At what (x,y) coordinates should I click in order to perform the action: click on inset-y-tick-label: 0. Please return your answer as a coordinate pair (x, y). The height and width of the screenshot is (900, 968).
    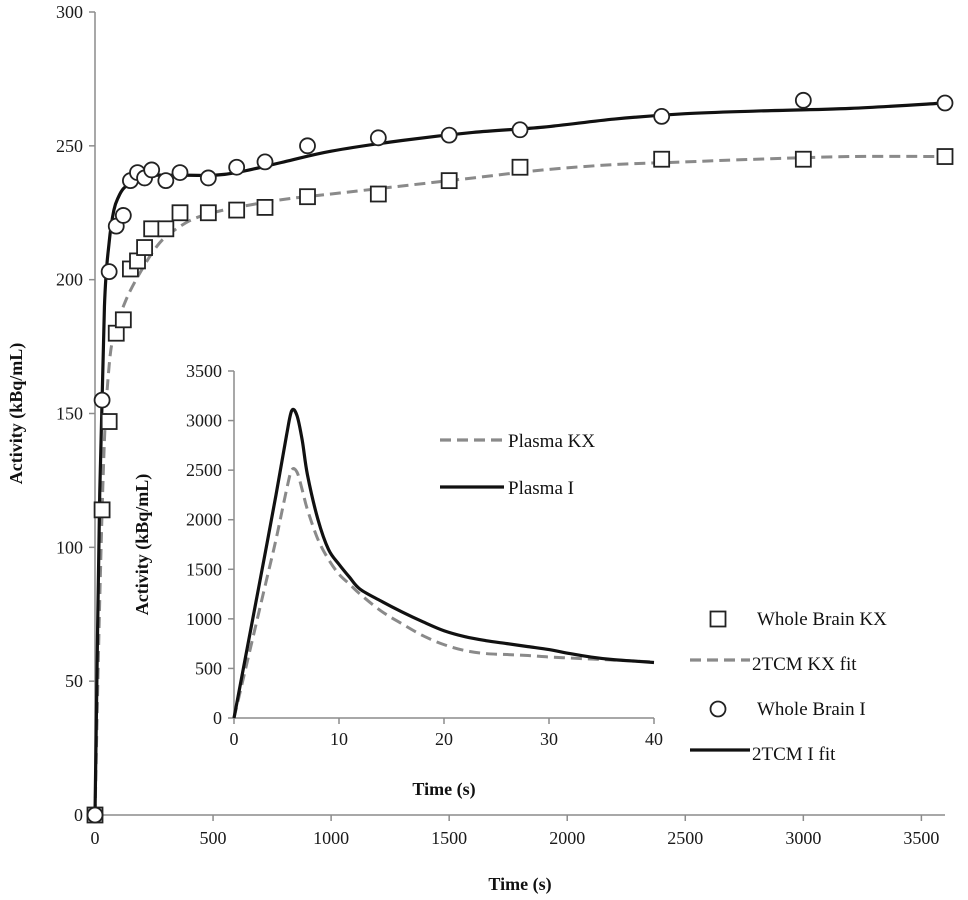
    Looking at the image, I should click on (217, 718).